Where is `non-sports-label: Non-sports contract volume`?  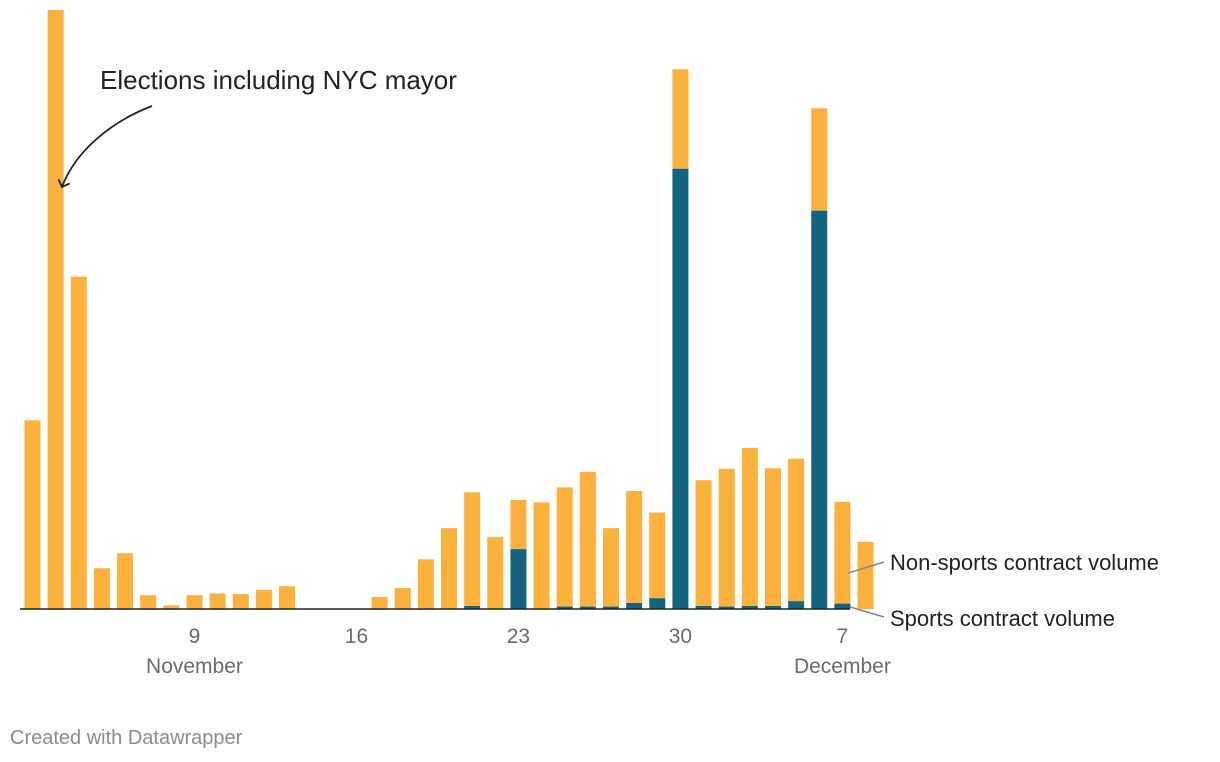
non-sports-label: Non-sports contract volume is located at coordinates (1024, 562).